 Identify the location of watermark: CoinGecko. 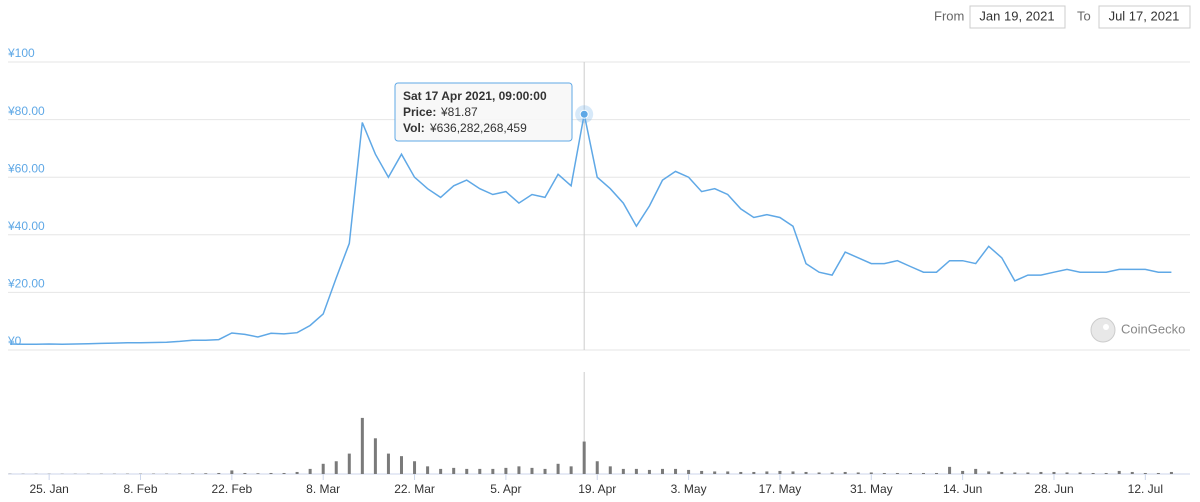
(1137, 330).